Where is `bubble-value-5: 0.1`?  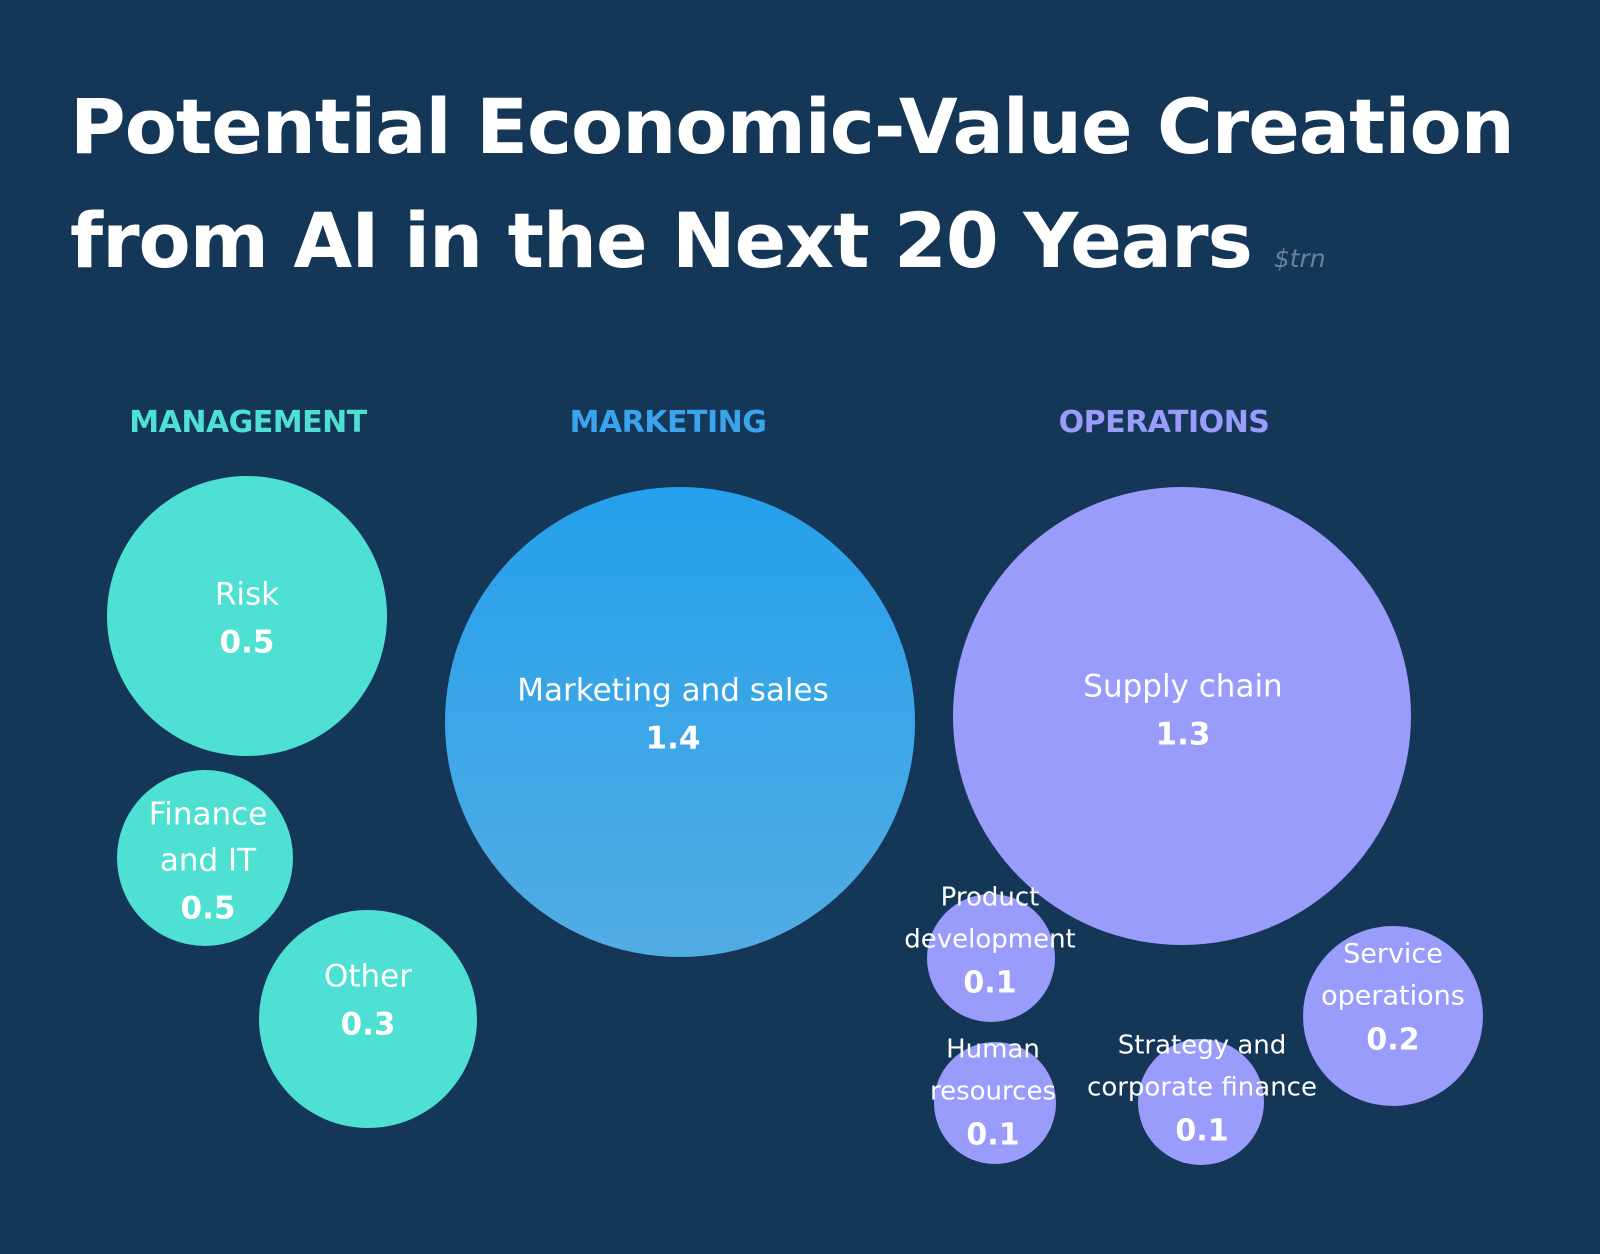 bubble-value-5: 0.1 is located at coordinates (989, 983).